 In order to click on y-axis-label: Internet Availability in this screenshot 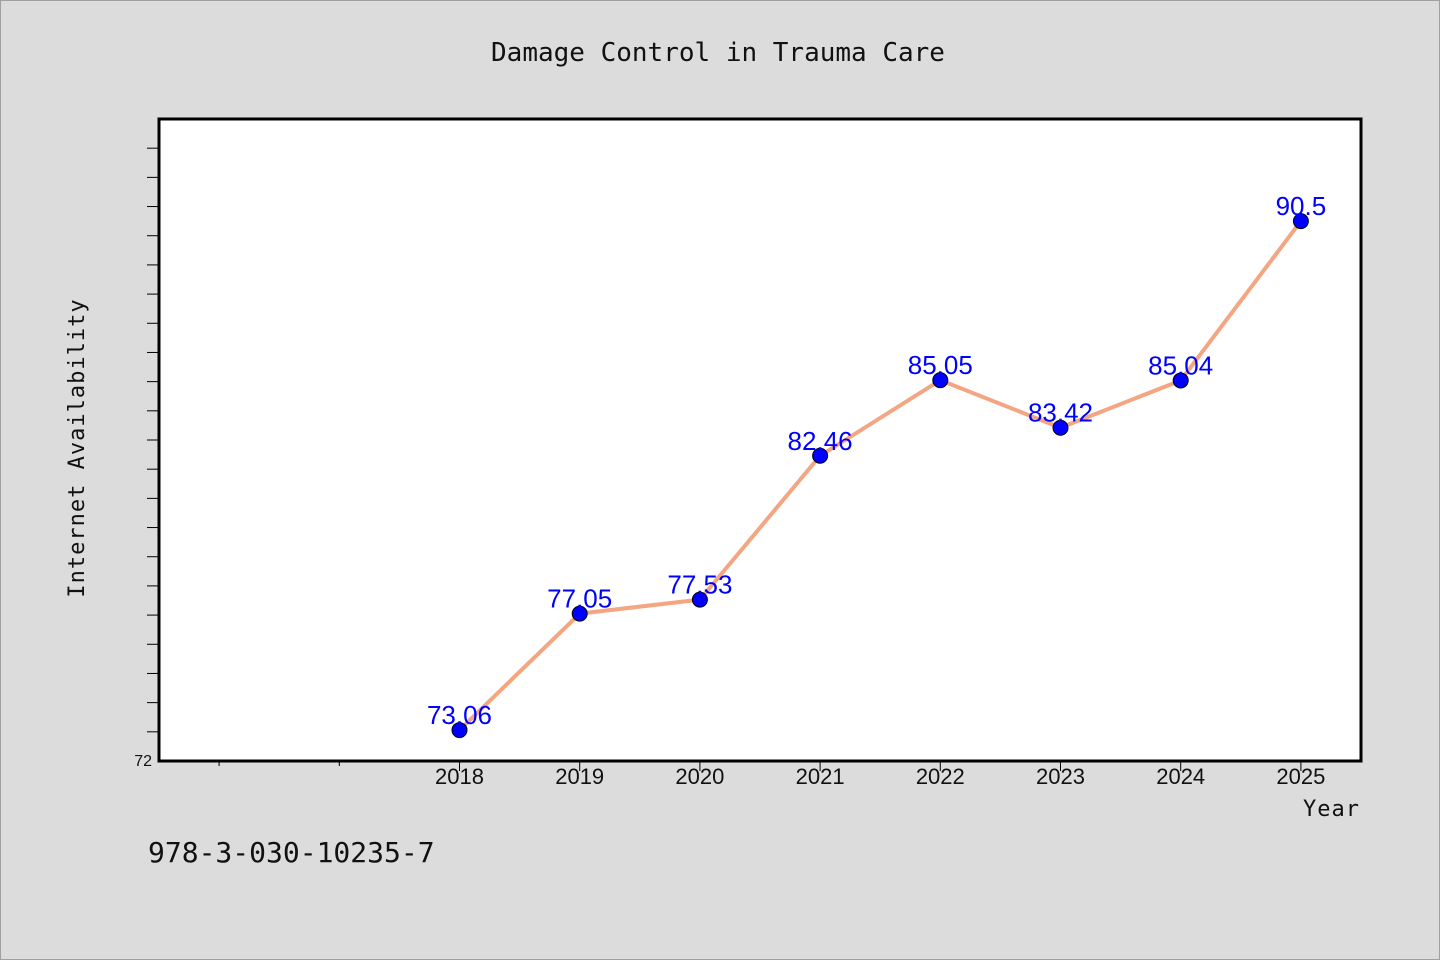, I will do `click(77, 447)`.